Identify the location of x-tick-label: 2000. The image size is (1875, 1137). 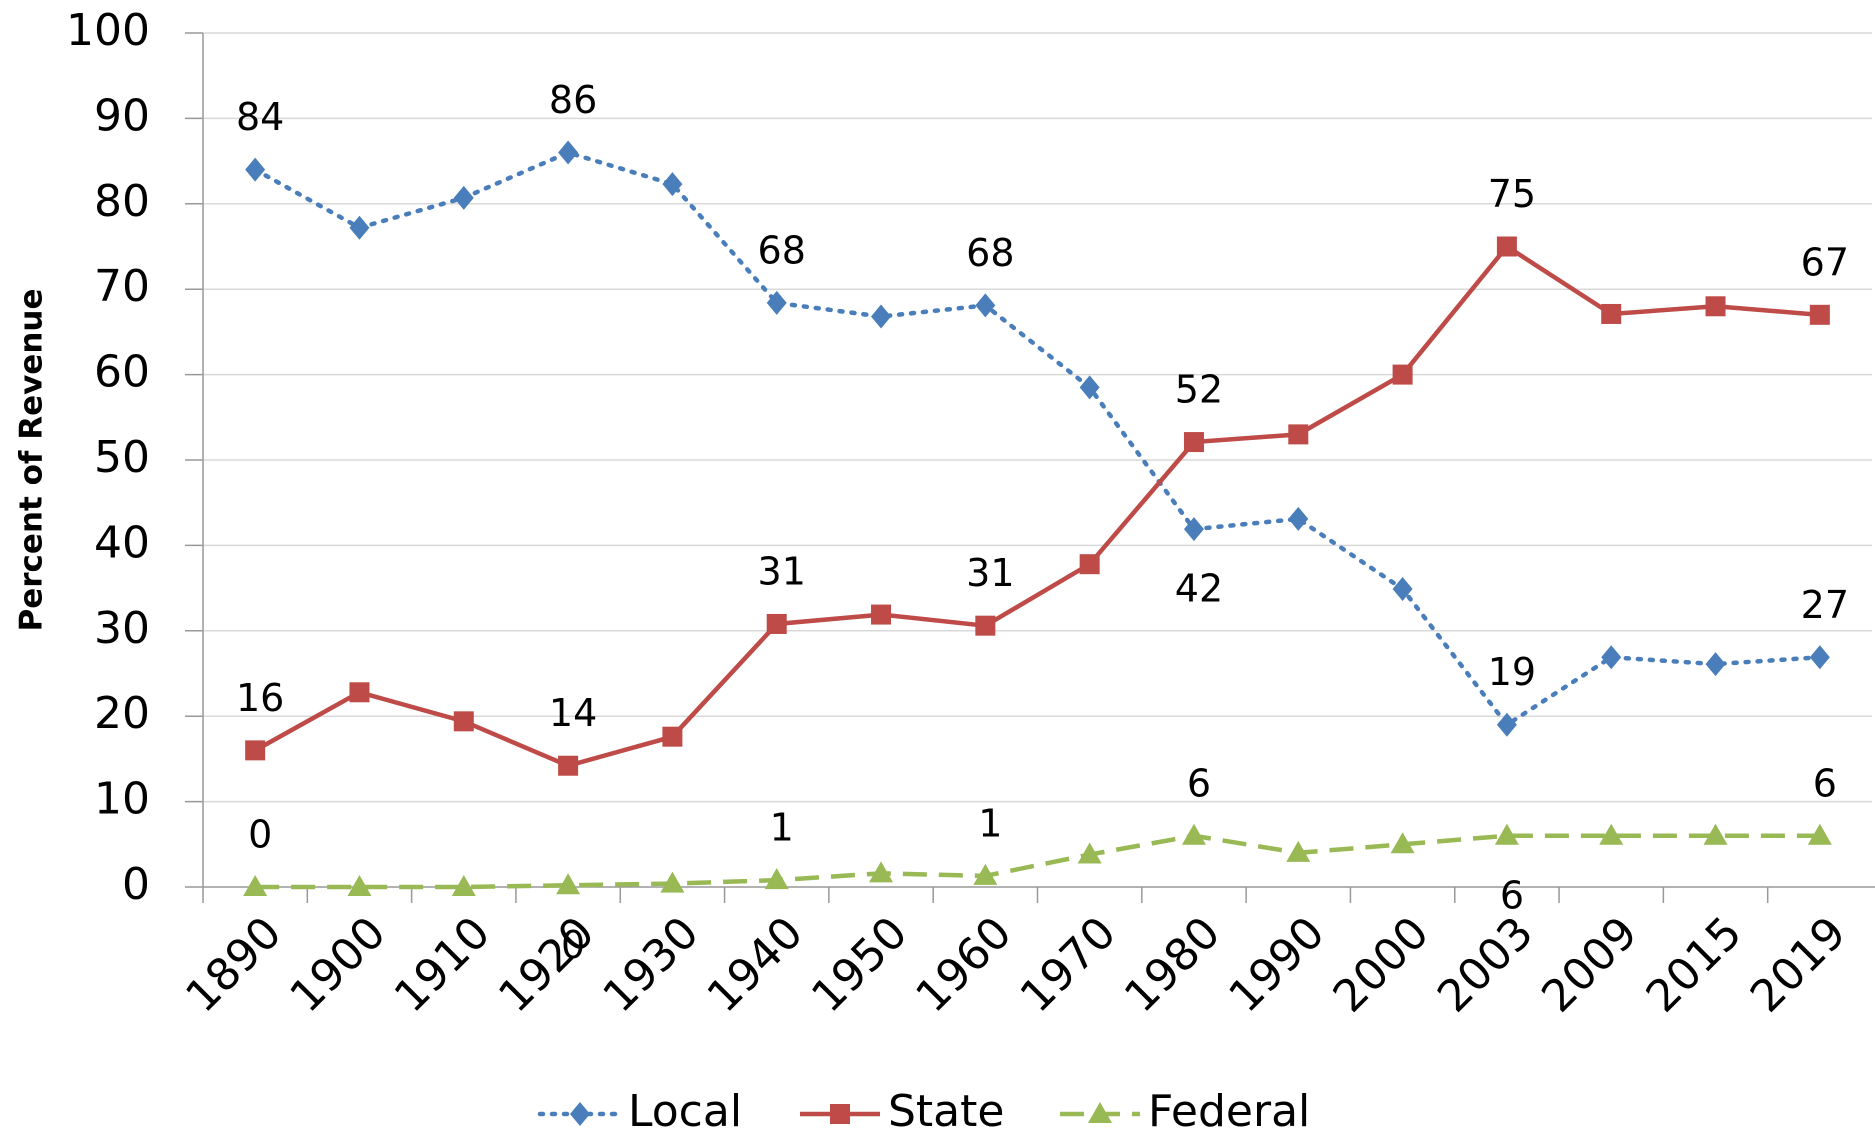
(1381, 964).